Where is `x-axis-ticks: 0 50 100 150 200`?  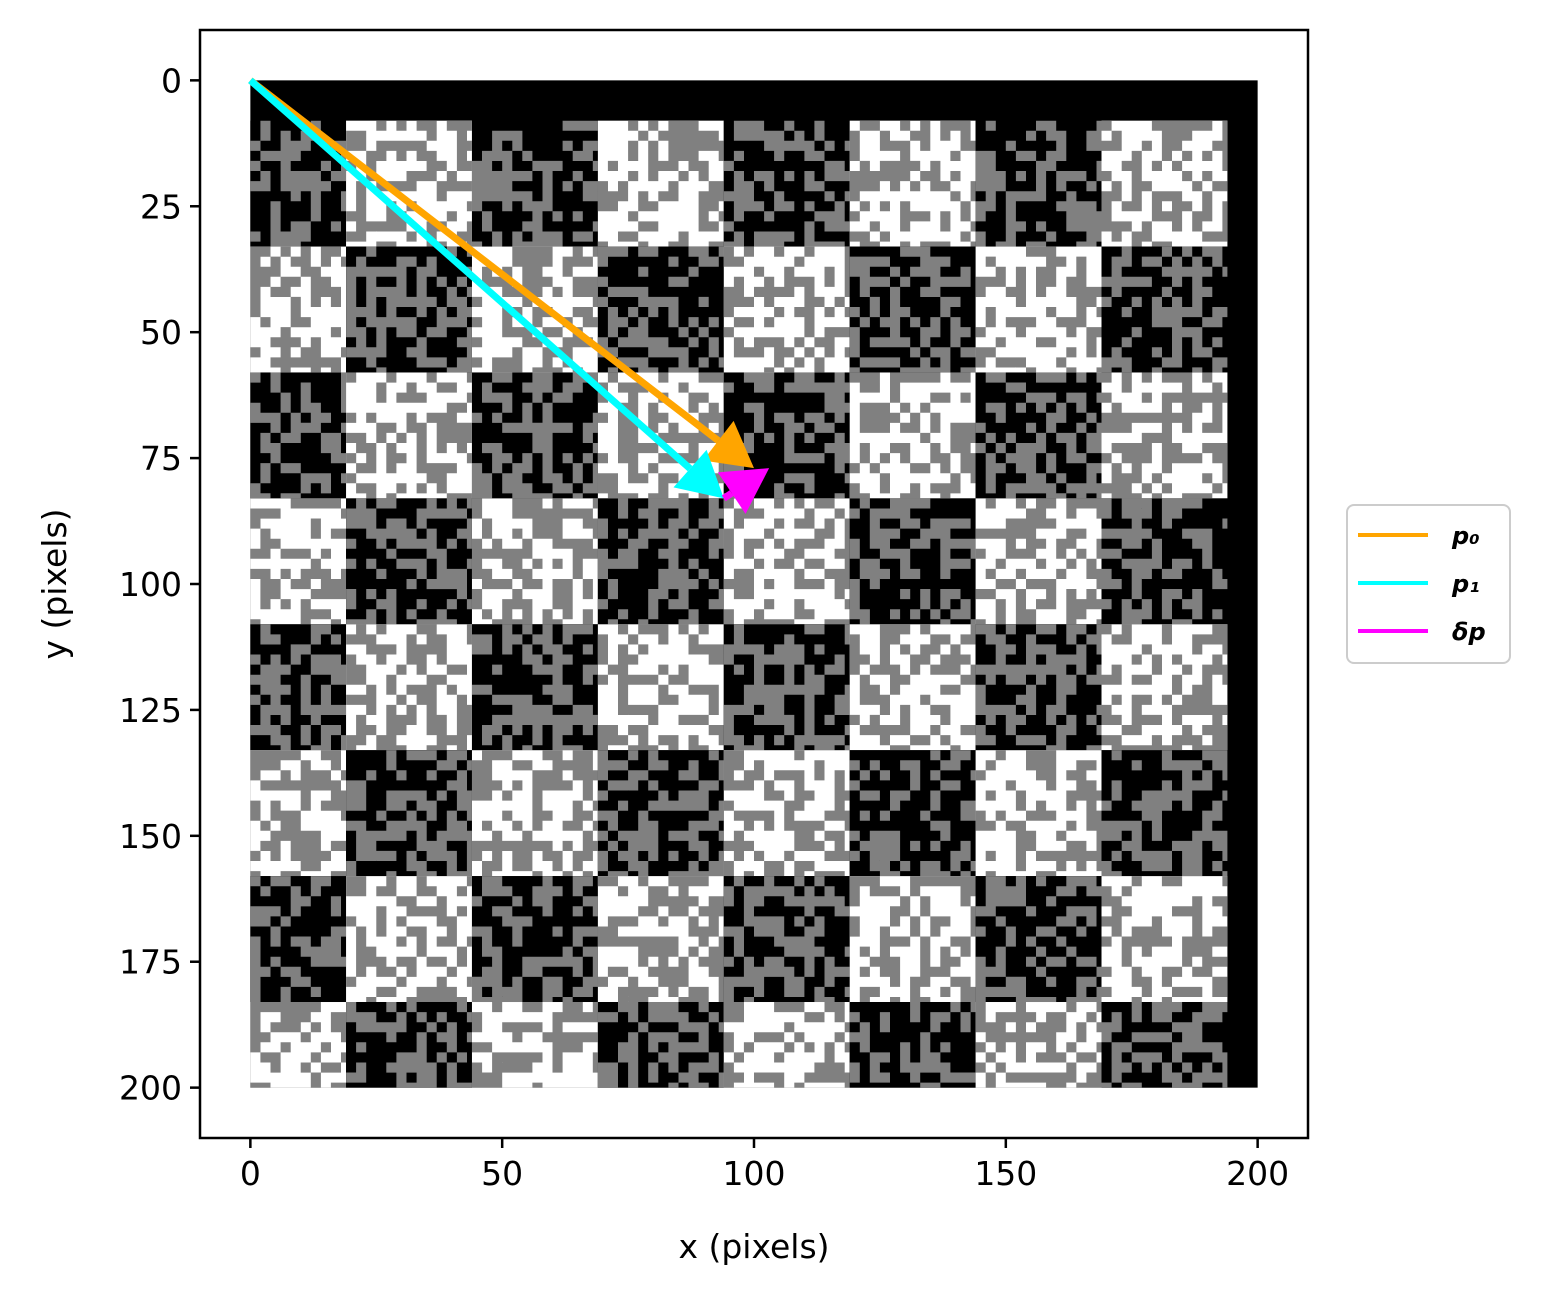
x-axis-ticks: 0 50 100 150 200 is located at coordinates (764, 1165).